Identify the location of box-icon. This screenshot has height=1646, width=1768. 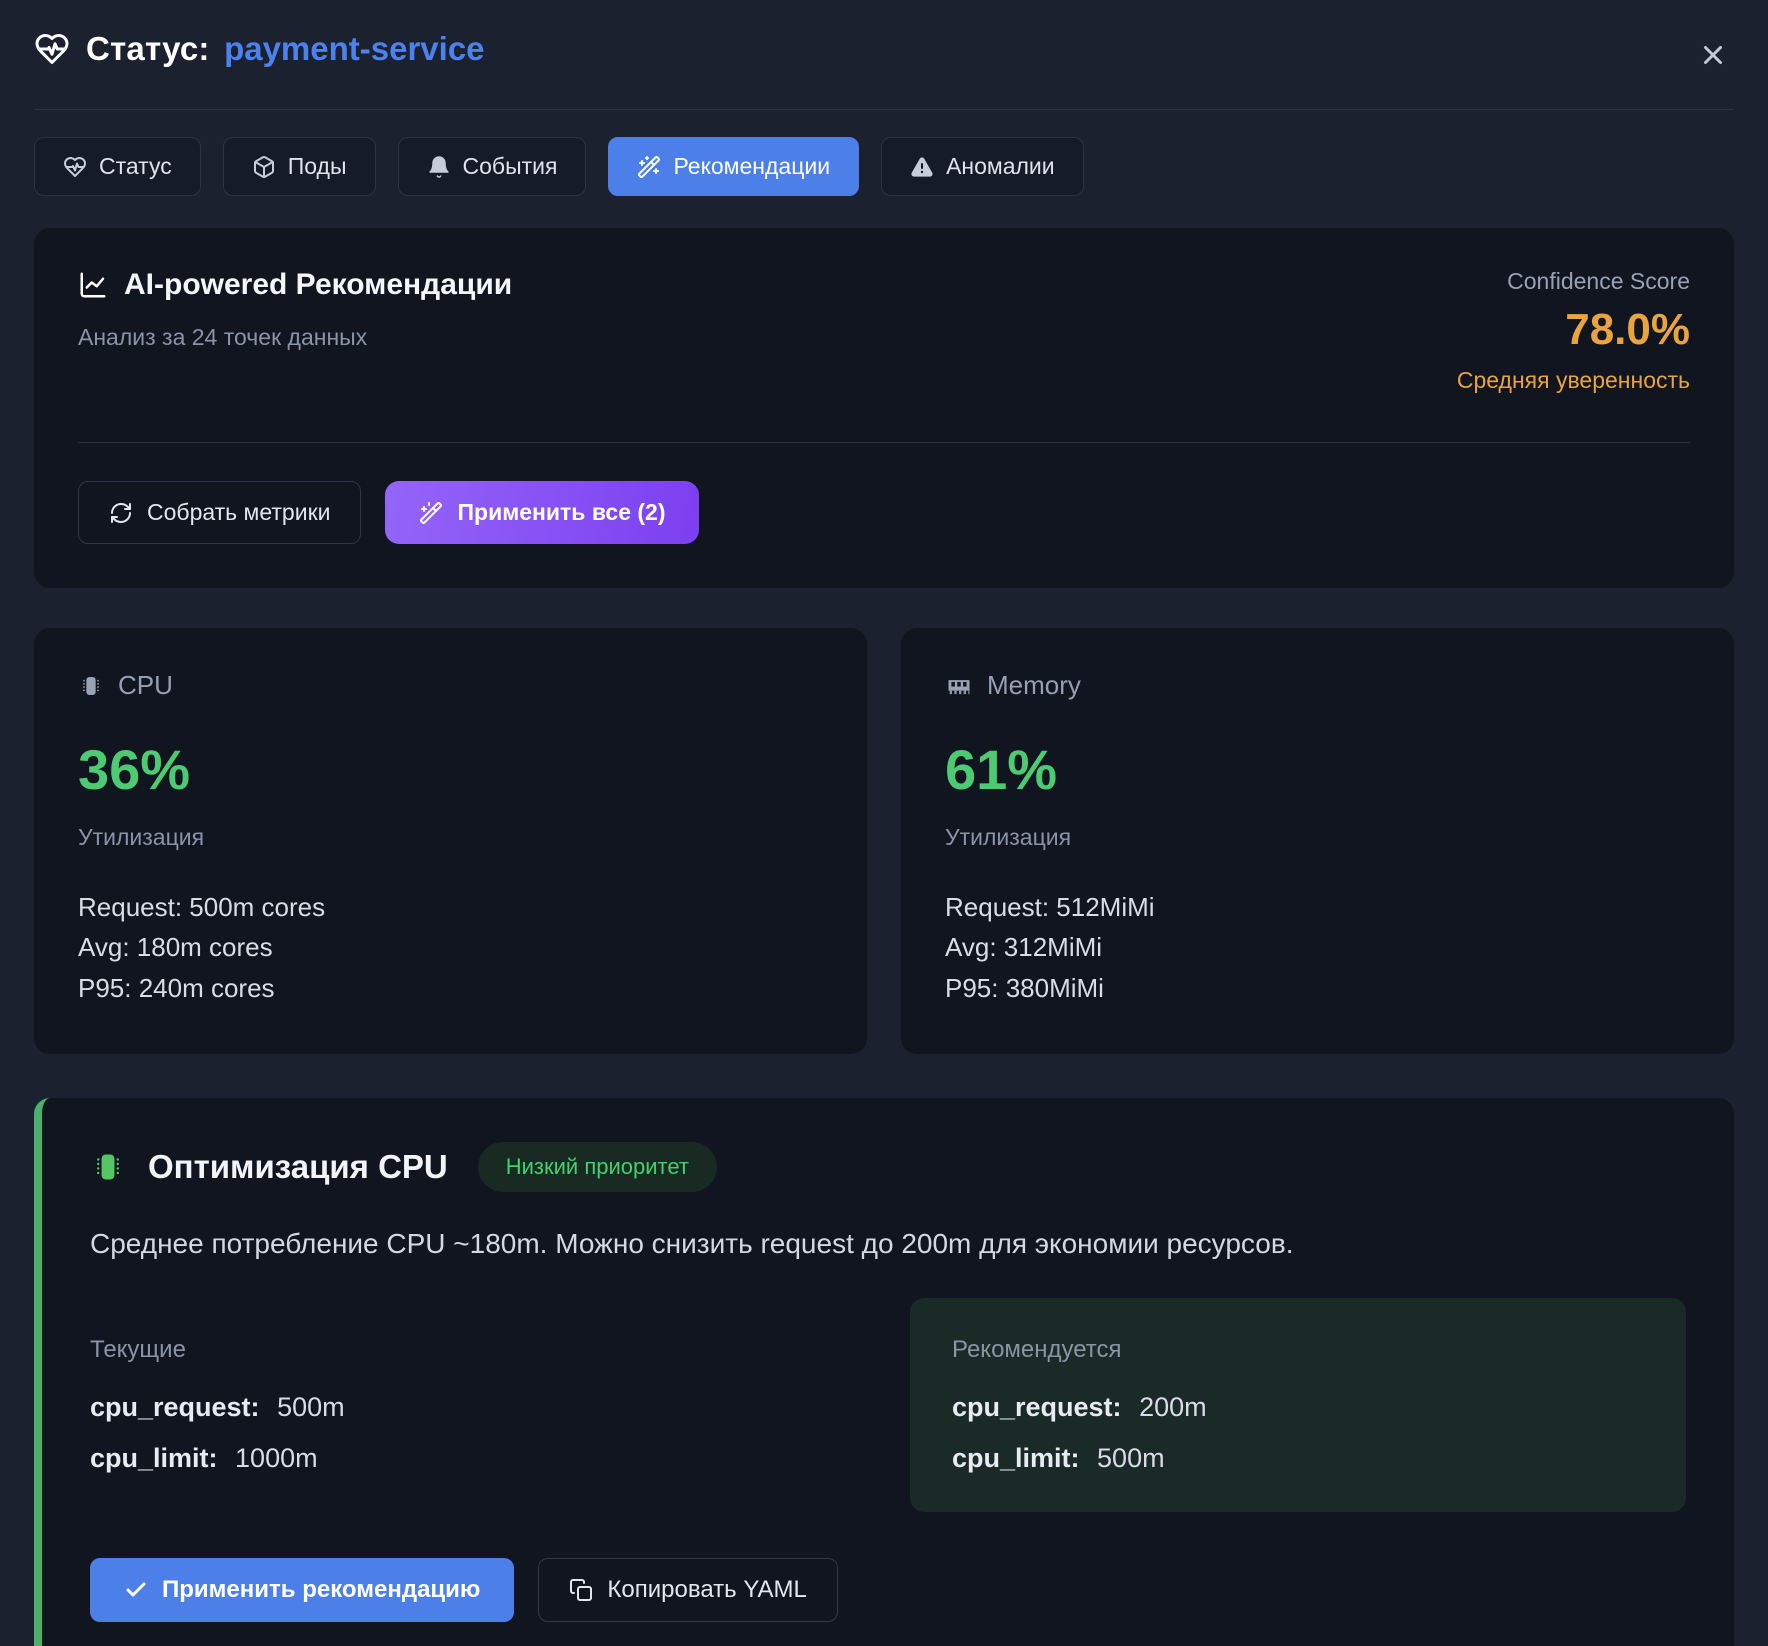
(264, 167).